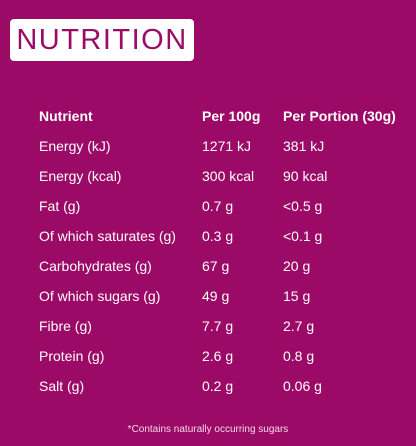 This screenshot has width=416, height=446. What do you see at coordinates (100, 296) in the screenshot?
I see `nutrient-name: Of which sugars (g)` at bounding box center [100, 296].